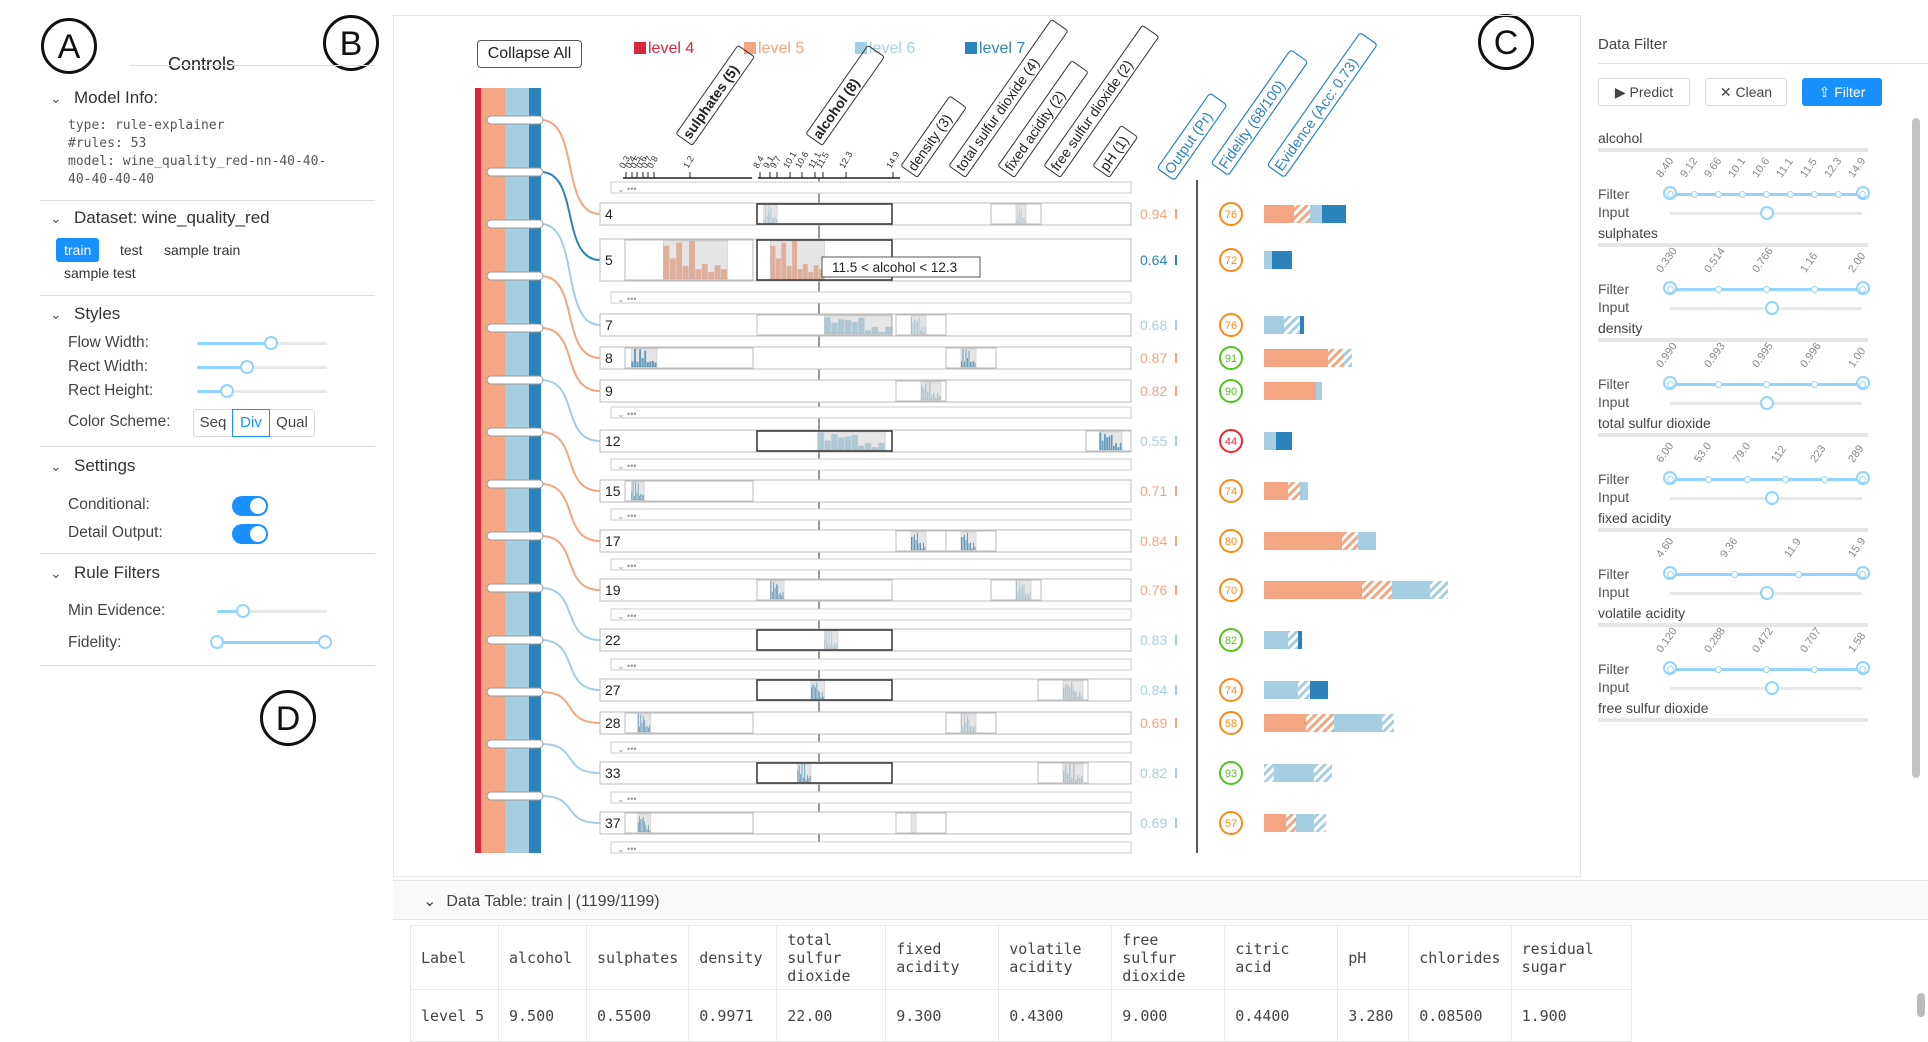  What do you see at coordinates (250, 506) in the screenshot?
I see `conditional-toggle` at bounding box center [250, 506].